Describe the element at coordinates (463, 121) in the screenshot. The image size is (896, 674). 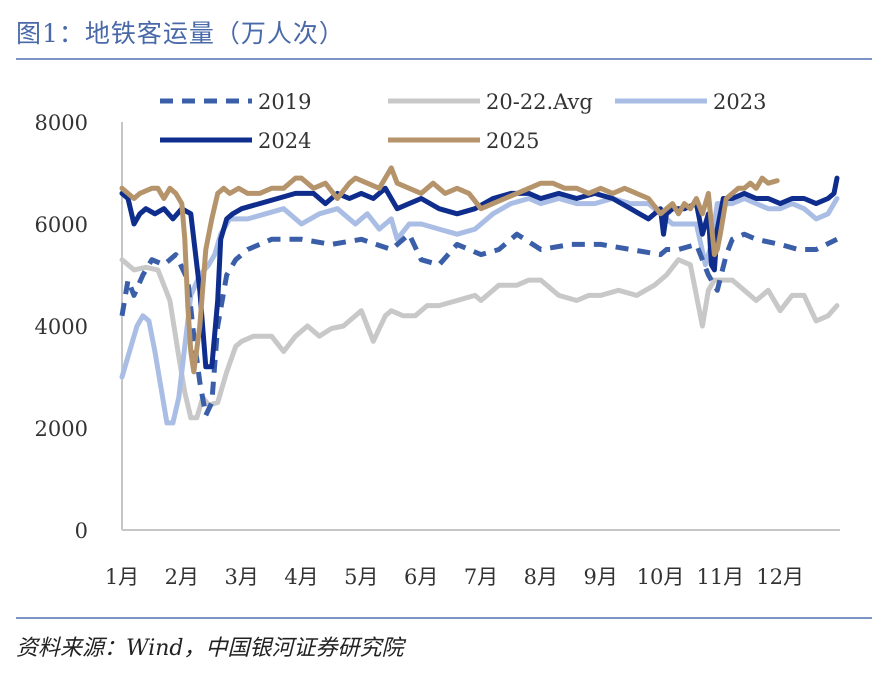
I see `legend: 2019 20-22.Avg 2023 2024 2025` at that location.